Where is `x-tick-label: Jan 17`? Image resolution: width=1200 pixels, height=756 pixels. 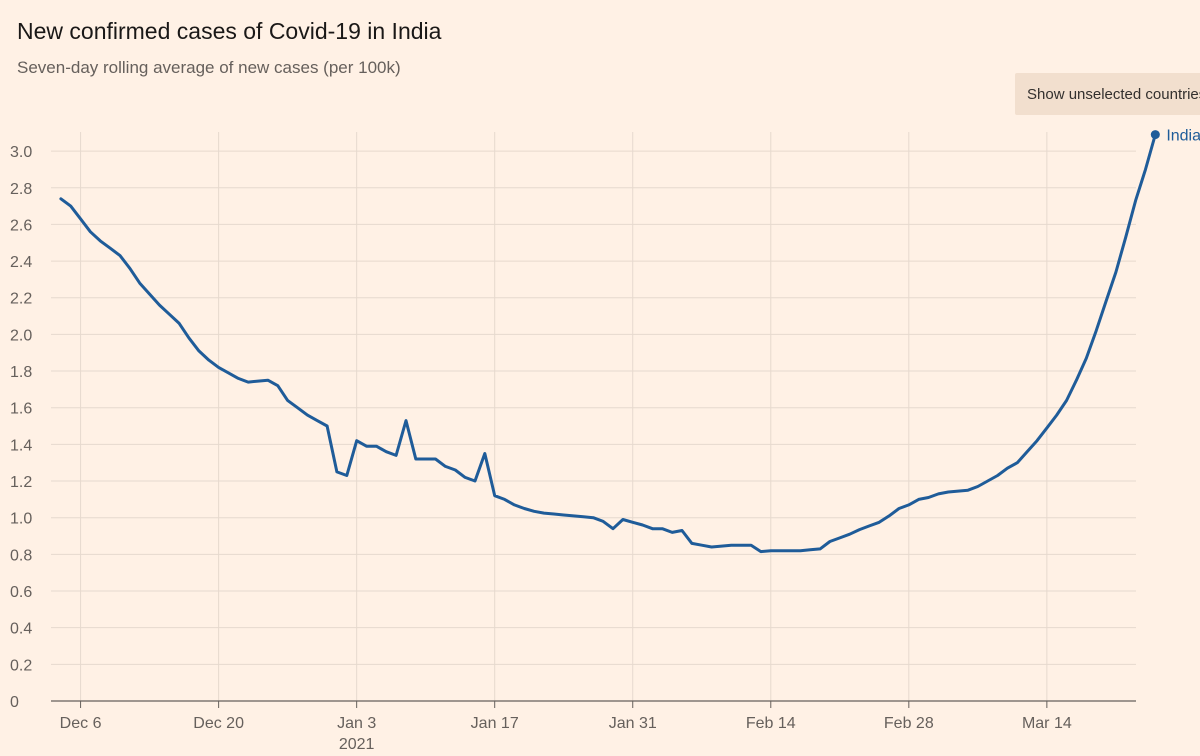
x-tick-label: Jan 17 is located at coordinates (495, 723).